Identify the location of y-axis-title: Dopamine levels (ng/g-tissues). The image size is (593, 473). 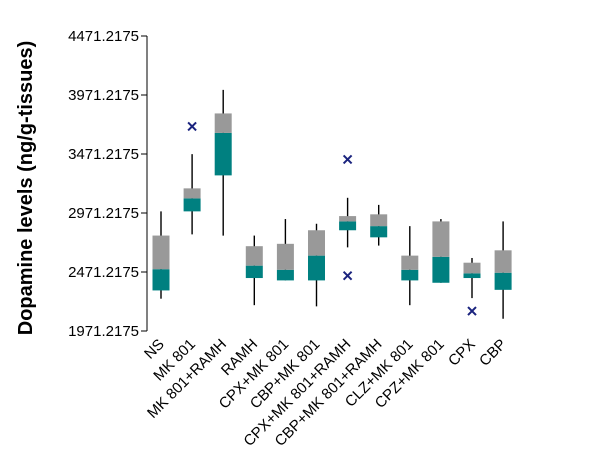
(26, 188).